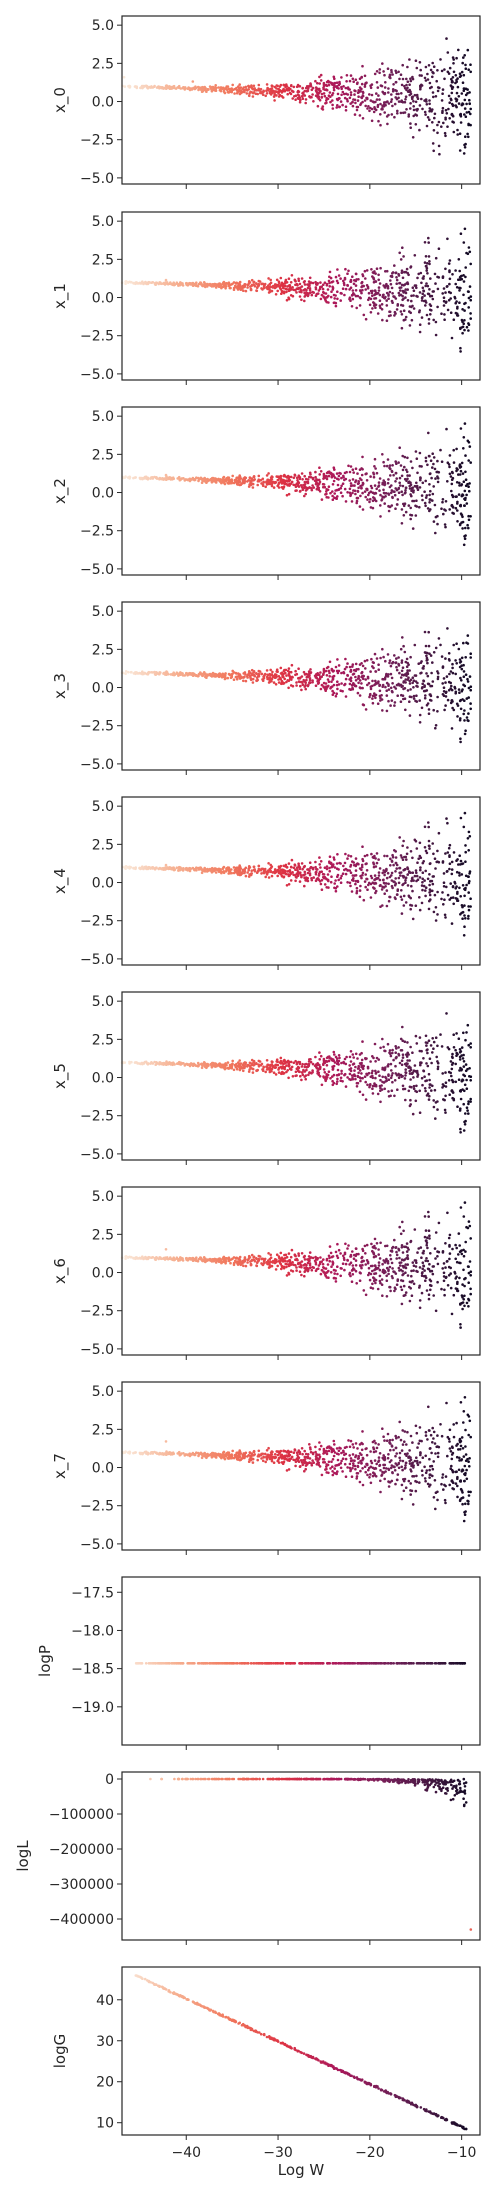 This screenshot has width=500, height=2205. I want to click on subplot-3: 5.02.50.0−2.5−5.0x_2, so click(265, 493).